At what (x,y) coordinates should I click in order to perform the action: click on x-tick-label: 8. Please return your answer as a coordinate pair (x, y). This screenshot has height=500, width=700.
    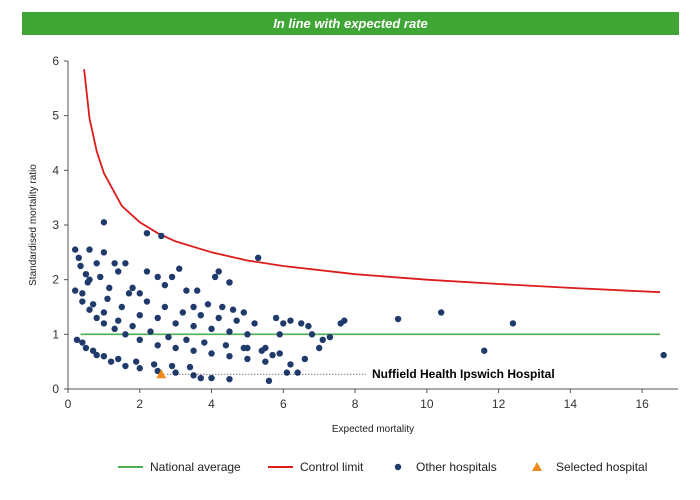
    Looking at the image, I should click on (355, 404).